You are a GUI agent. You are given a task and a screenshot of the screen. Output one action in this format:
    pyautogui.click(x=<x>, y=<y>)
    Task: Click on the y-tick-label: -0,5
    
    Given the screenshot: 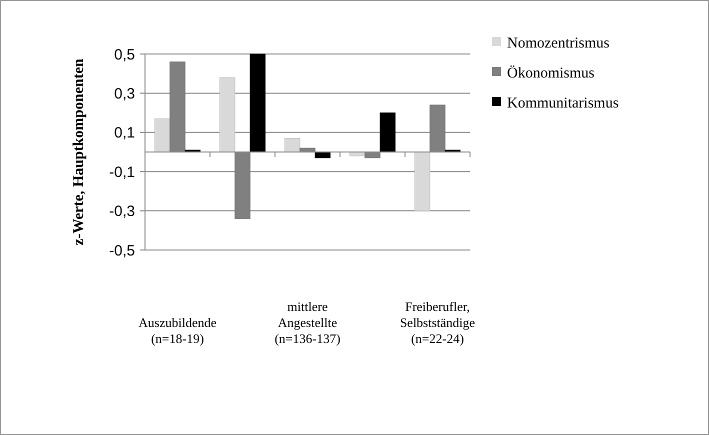 What is the action you would take?
    pyautogui.click(x=122, y=251)
    